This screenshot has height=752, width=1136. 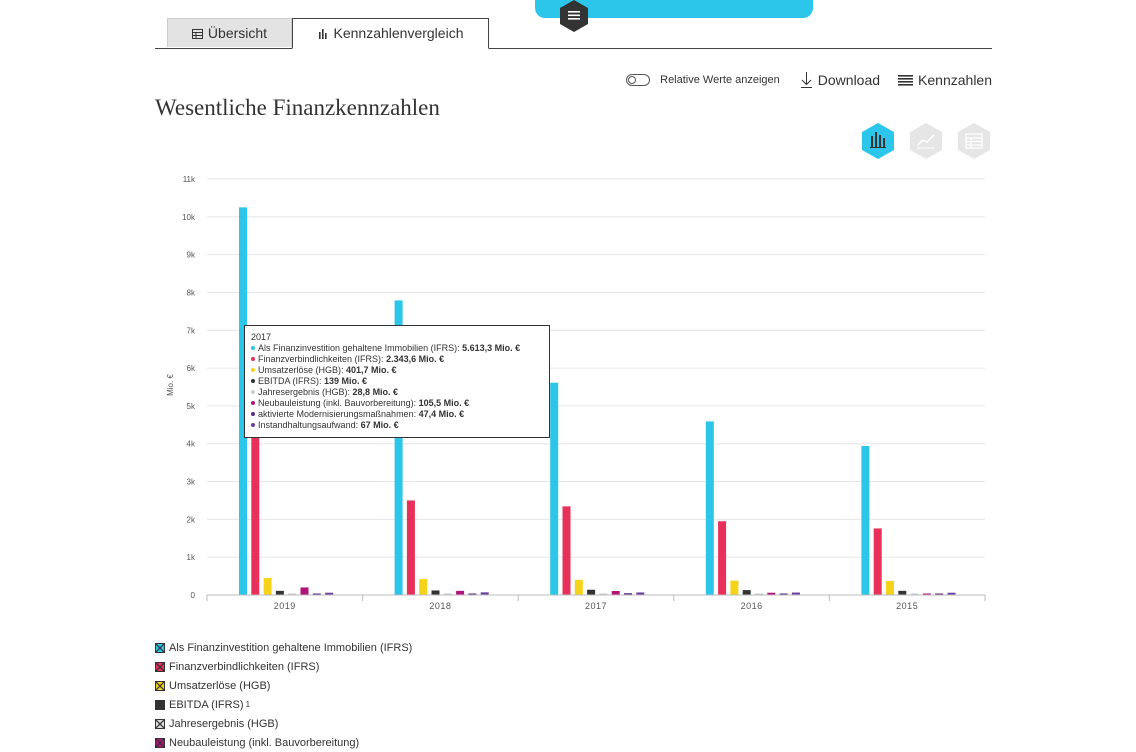 What do you see at coordinates (752, 606) in the screenshot?
I see `x-tick-label: 2016` at bounding box center [752, 606].